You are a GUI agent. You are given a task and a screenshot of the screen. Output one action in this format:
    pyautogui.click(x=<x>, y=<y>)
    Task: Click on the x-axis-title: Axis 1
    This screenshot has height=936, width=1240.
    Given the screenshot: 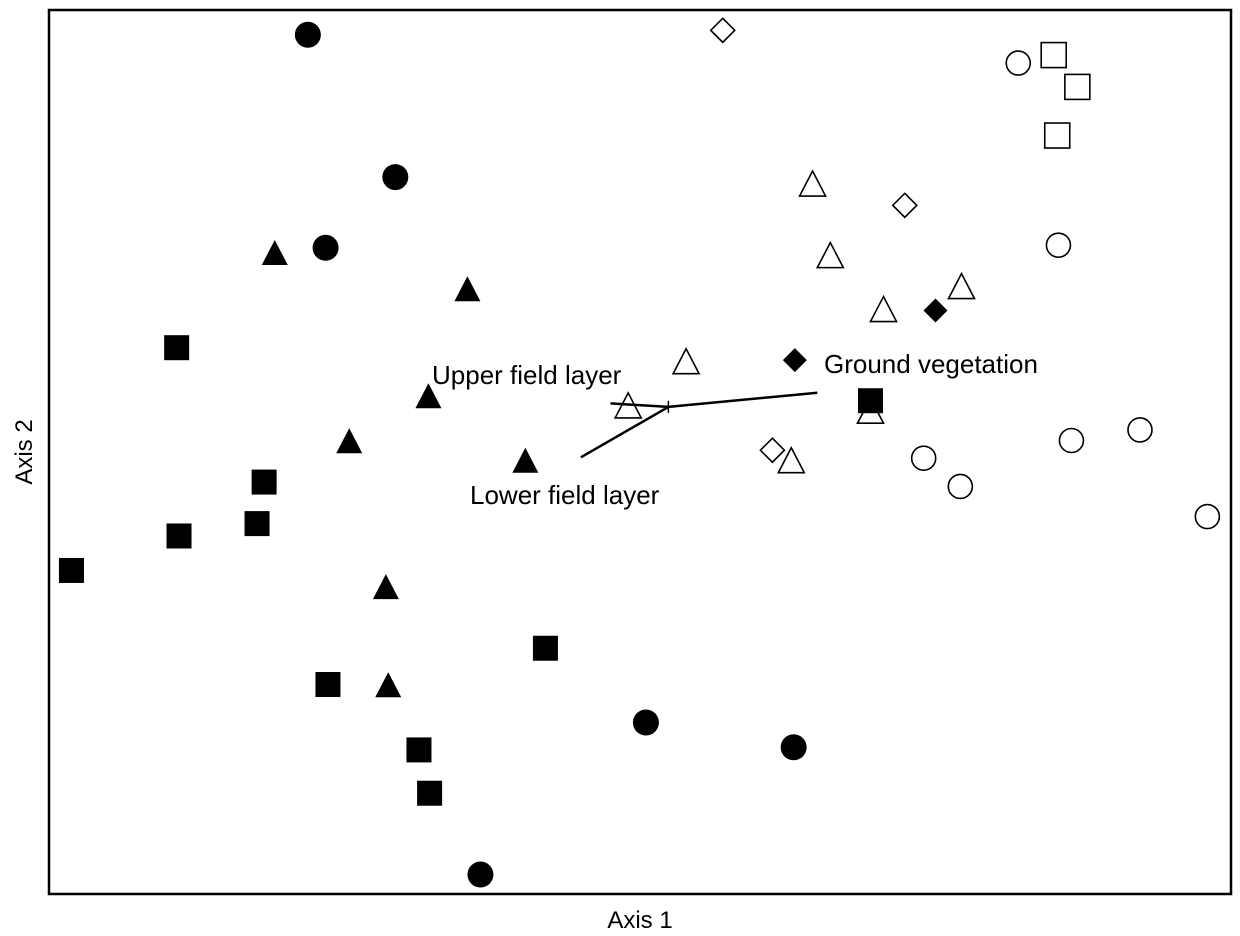 What is the action you would take?
    pyautogui.click(x=639, y=920)
    